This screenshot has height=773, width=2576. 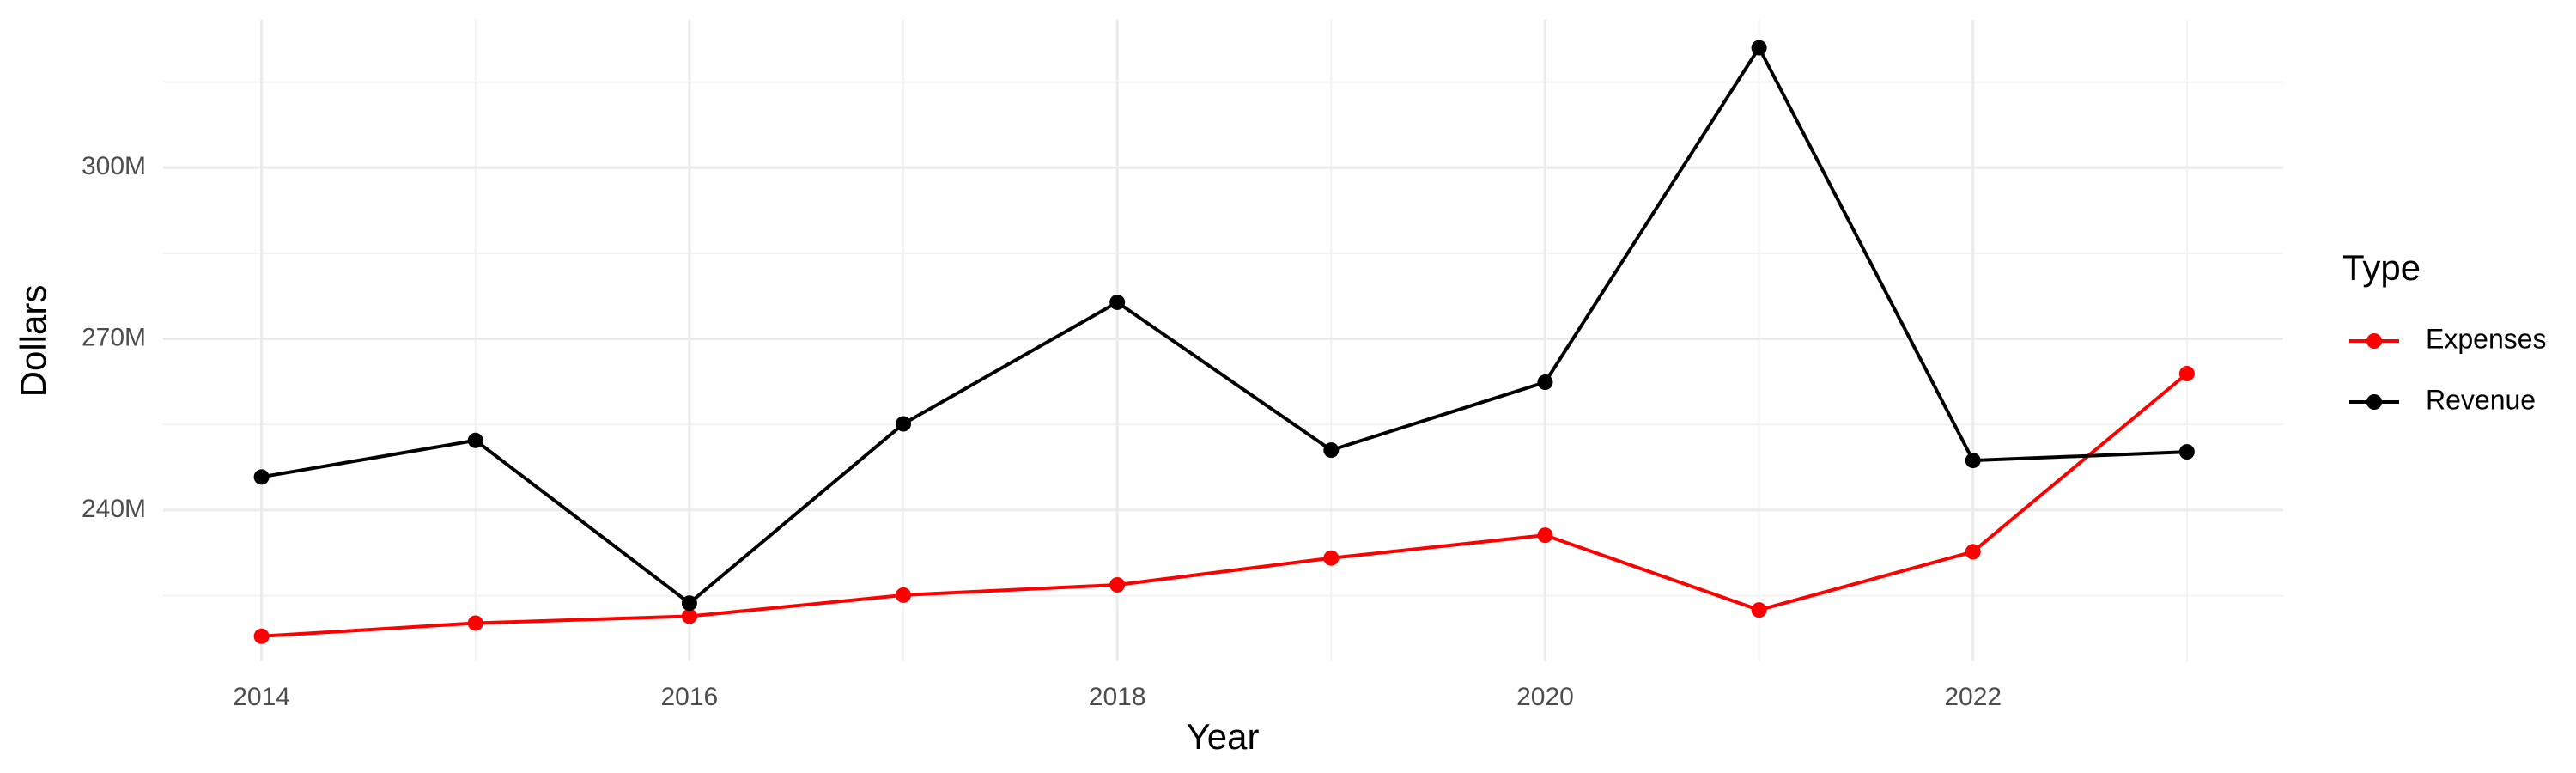 I want to click on y-tick-label: 270M, so click(x=114, y=337).